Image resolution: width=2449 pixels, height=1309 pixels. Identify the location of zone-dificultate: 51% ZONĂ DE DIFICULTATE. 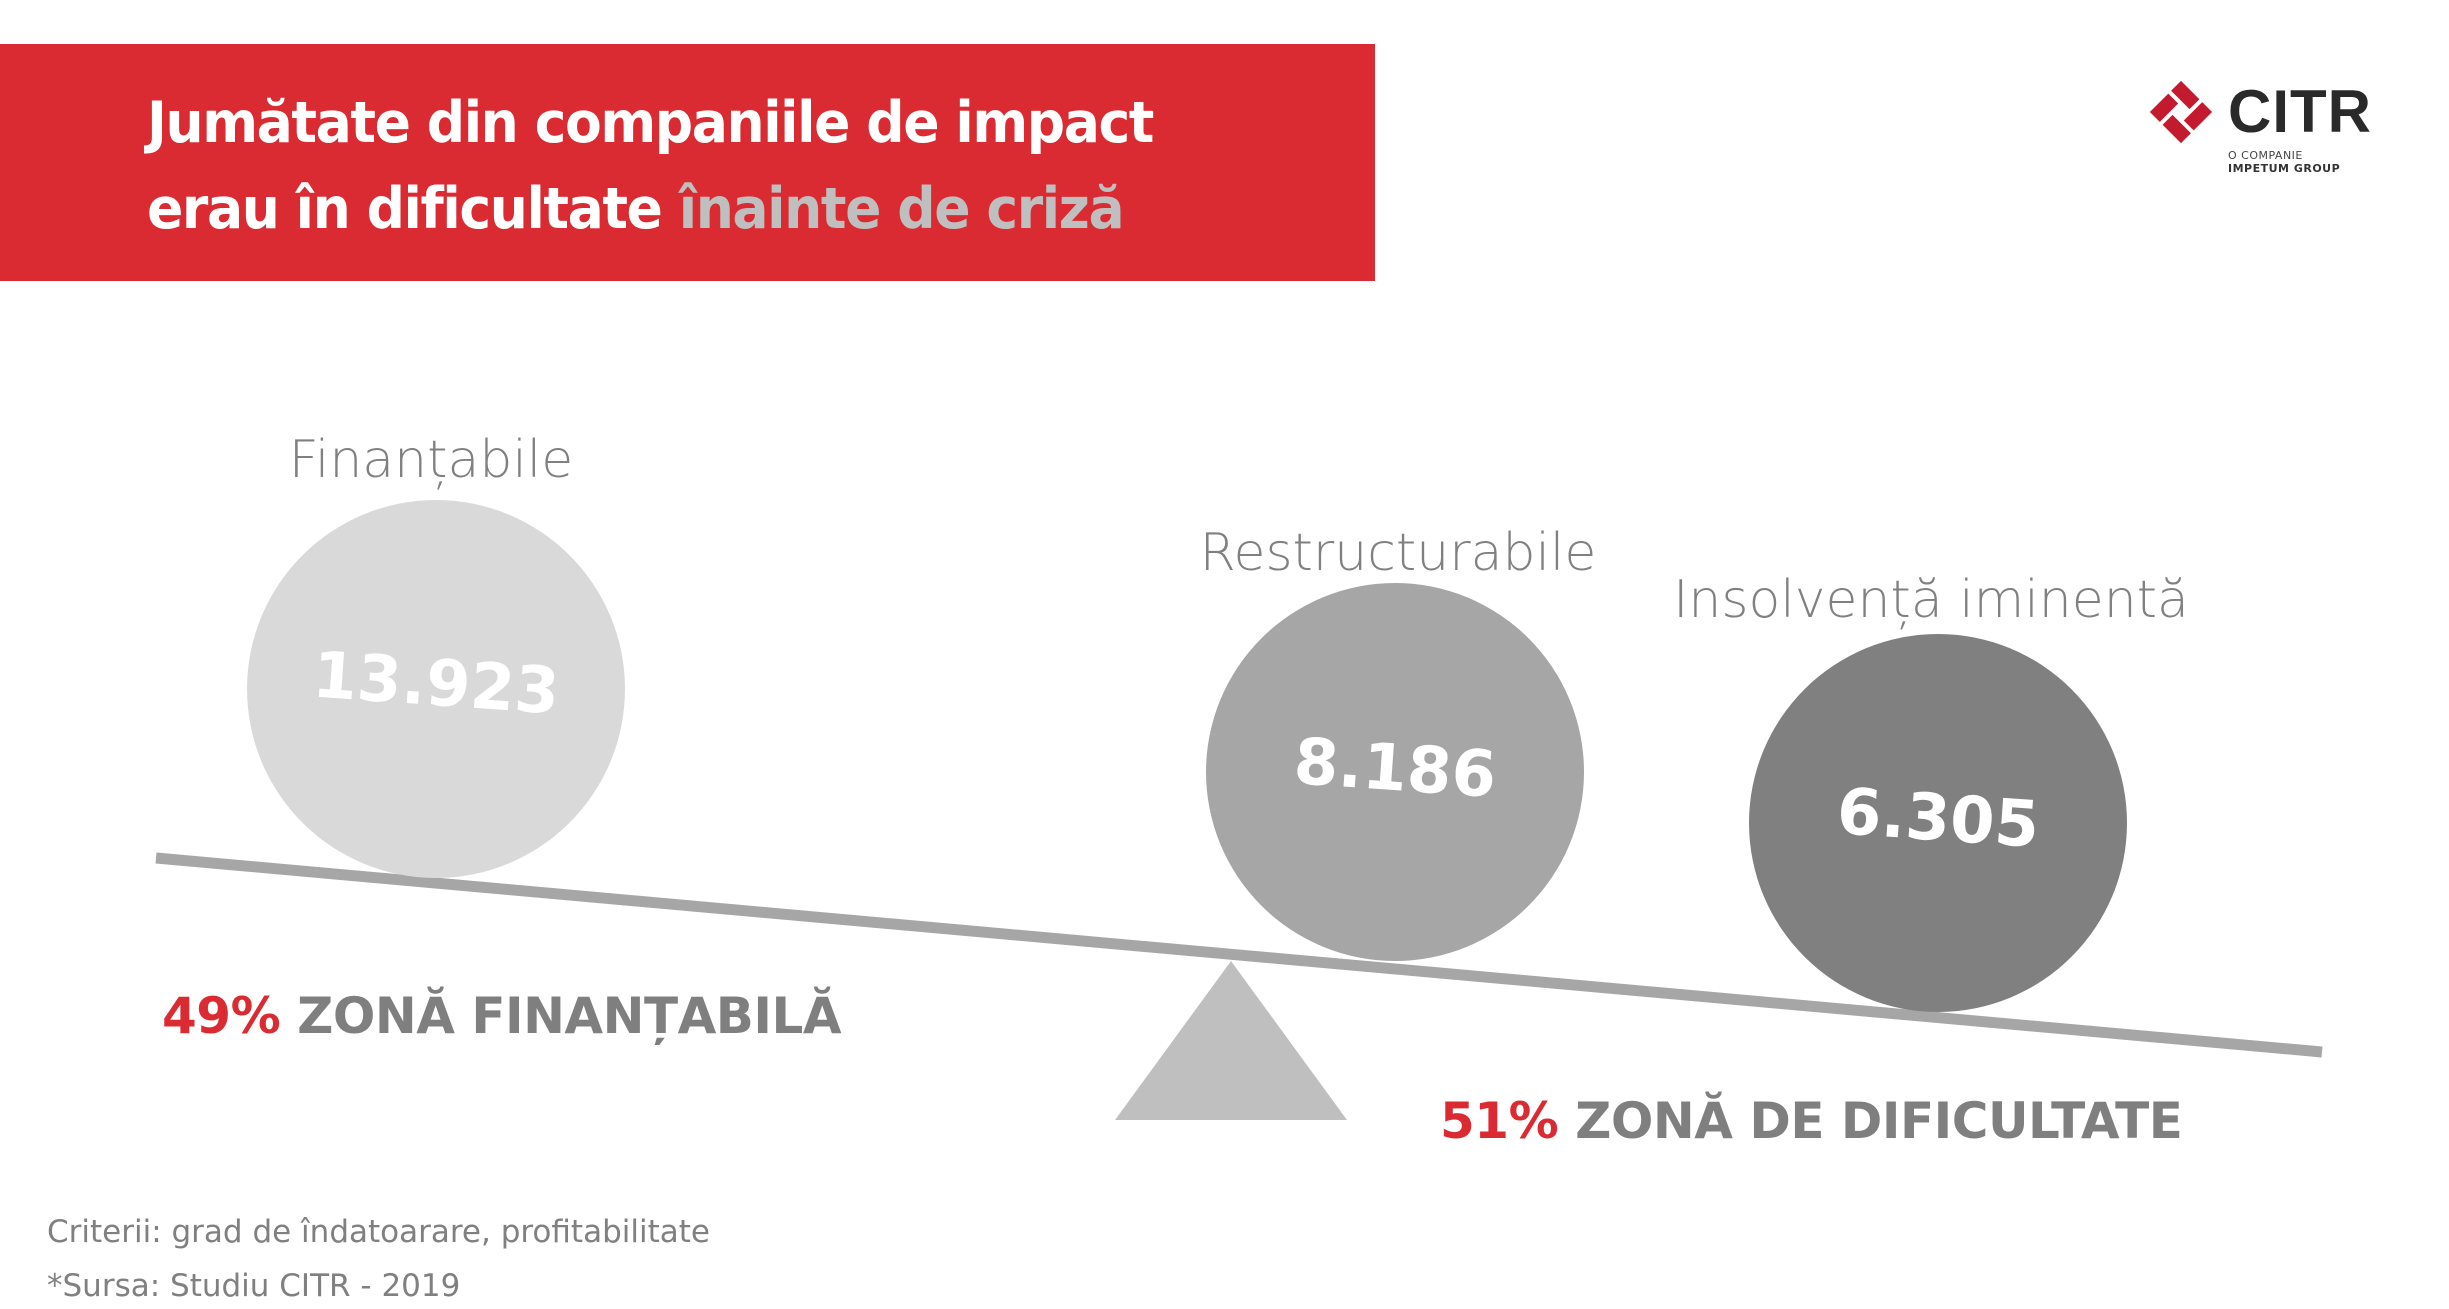
(1811, 1121).